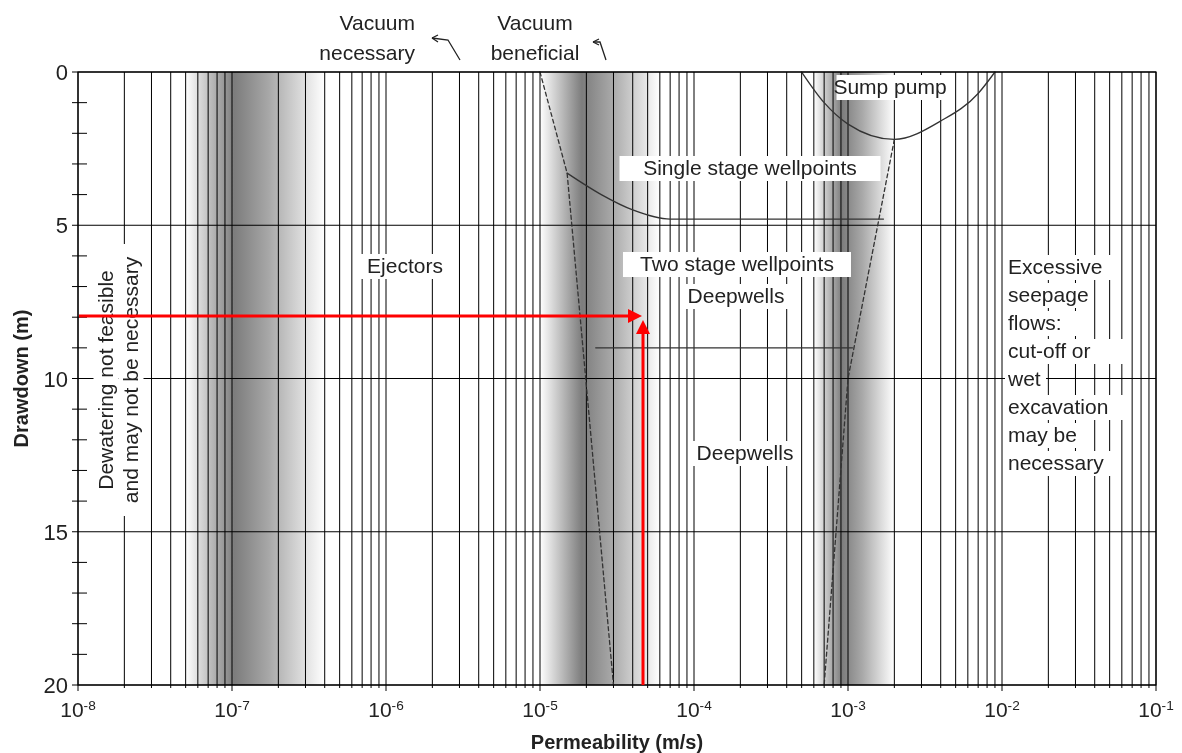 The width and height of the screenshot is (1182, 753). What do you see at coordinates (750, 167) in the screenshot?
I see `annotation: Single stage wellpoints` at bounding box center [750, 167].